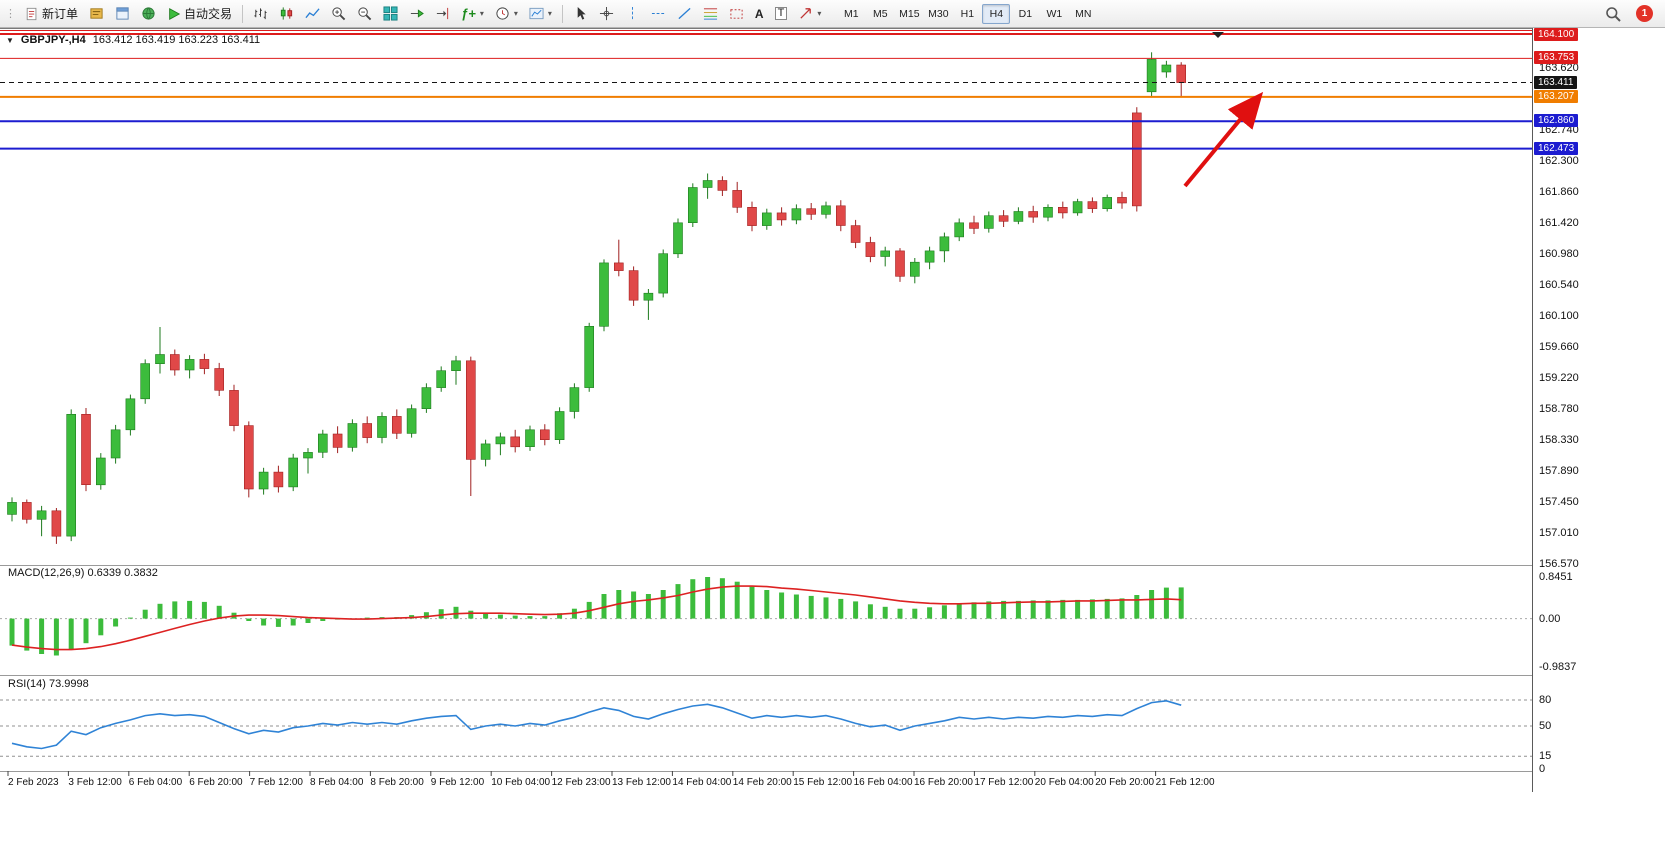  What do you see at coordinates (1556, 82) in the screenshot?
I see `price-level-badge: 163.411` at bounding box center [1556, 82].